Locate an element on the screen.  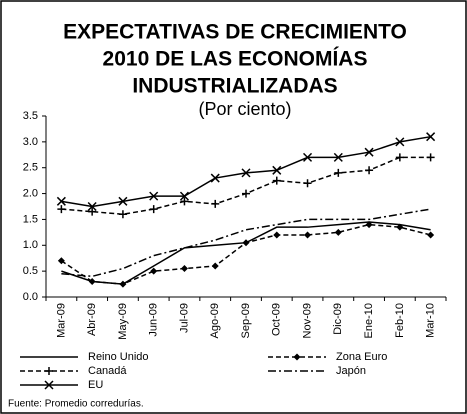
y-tick-label: 1.5 is located at coordinates (30, 219).